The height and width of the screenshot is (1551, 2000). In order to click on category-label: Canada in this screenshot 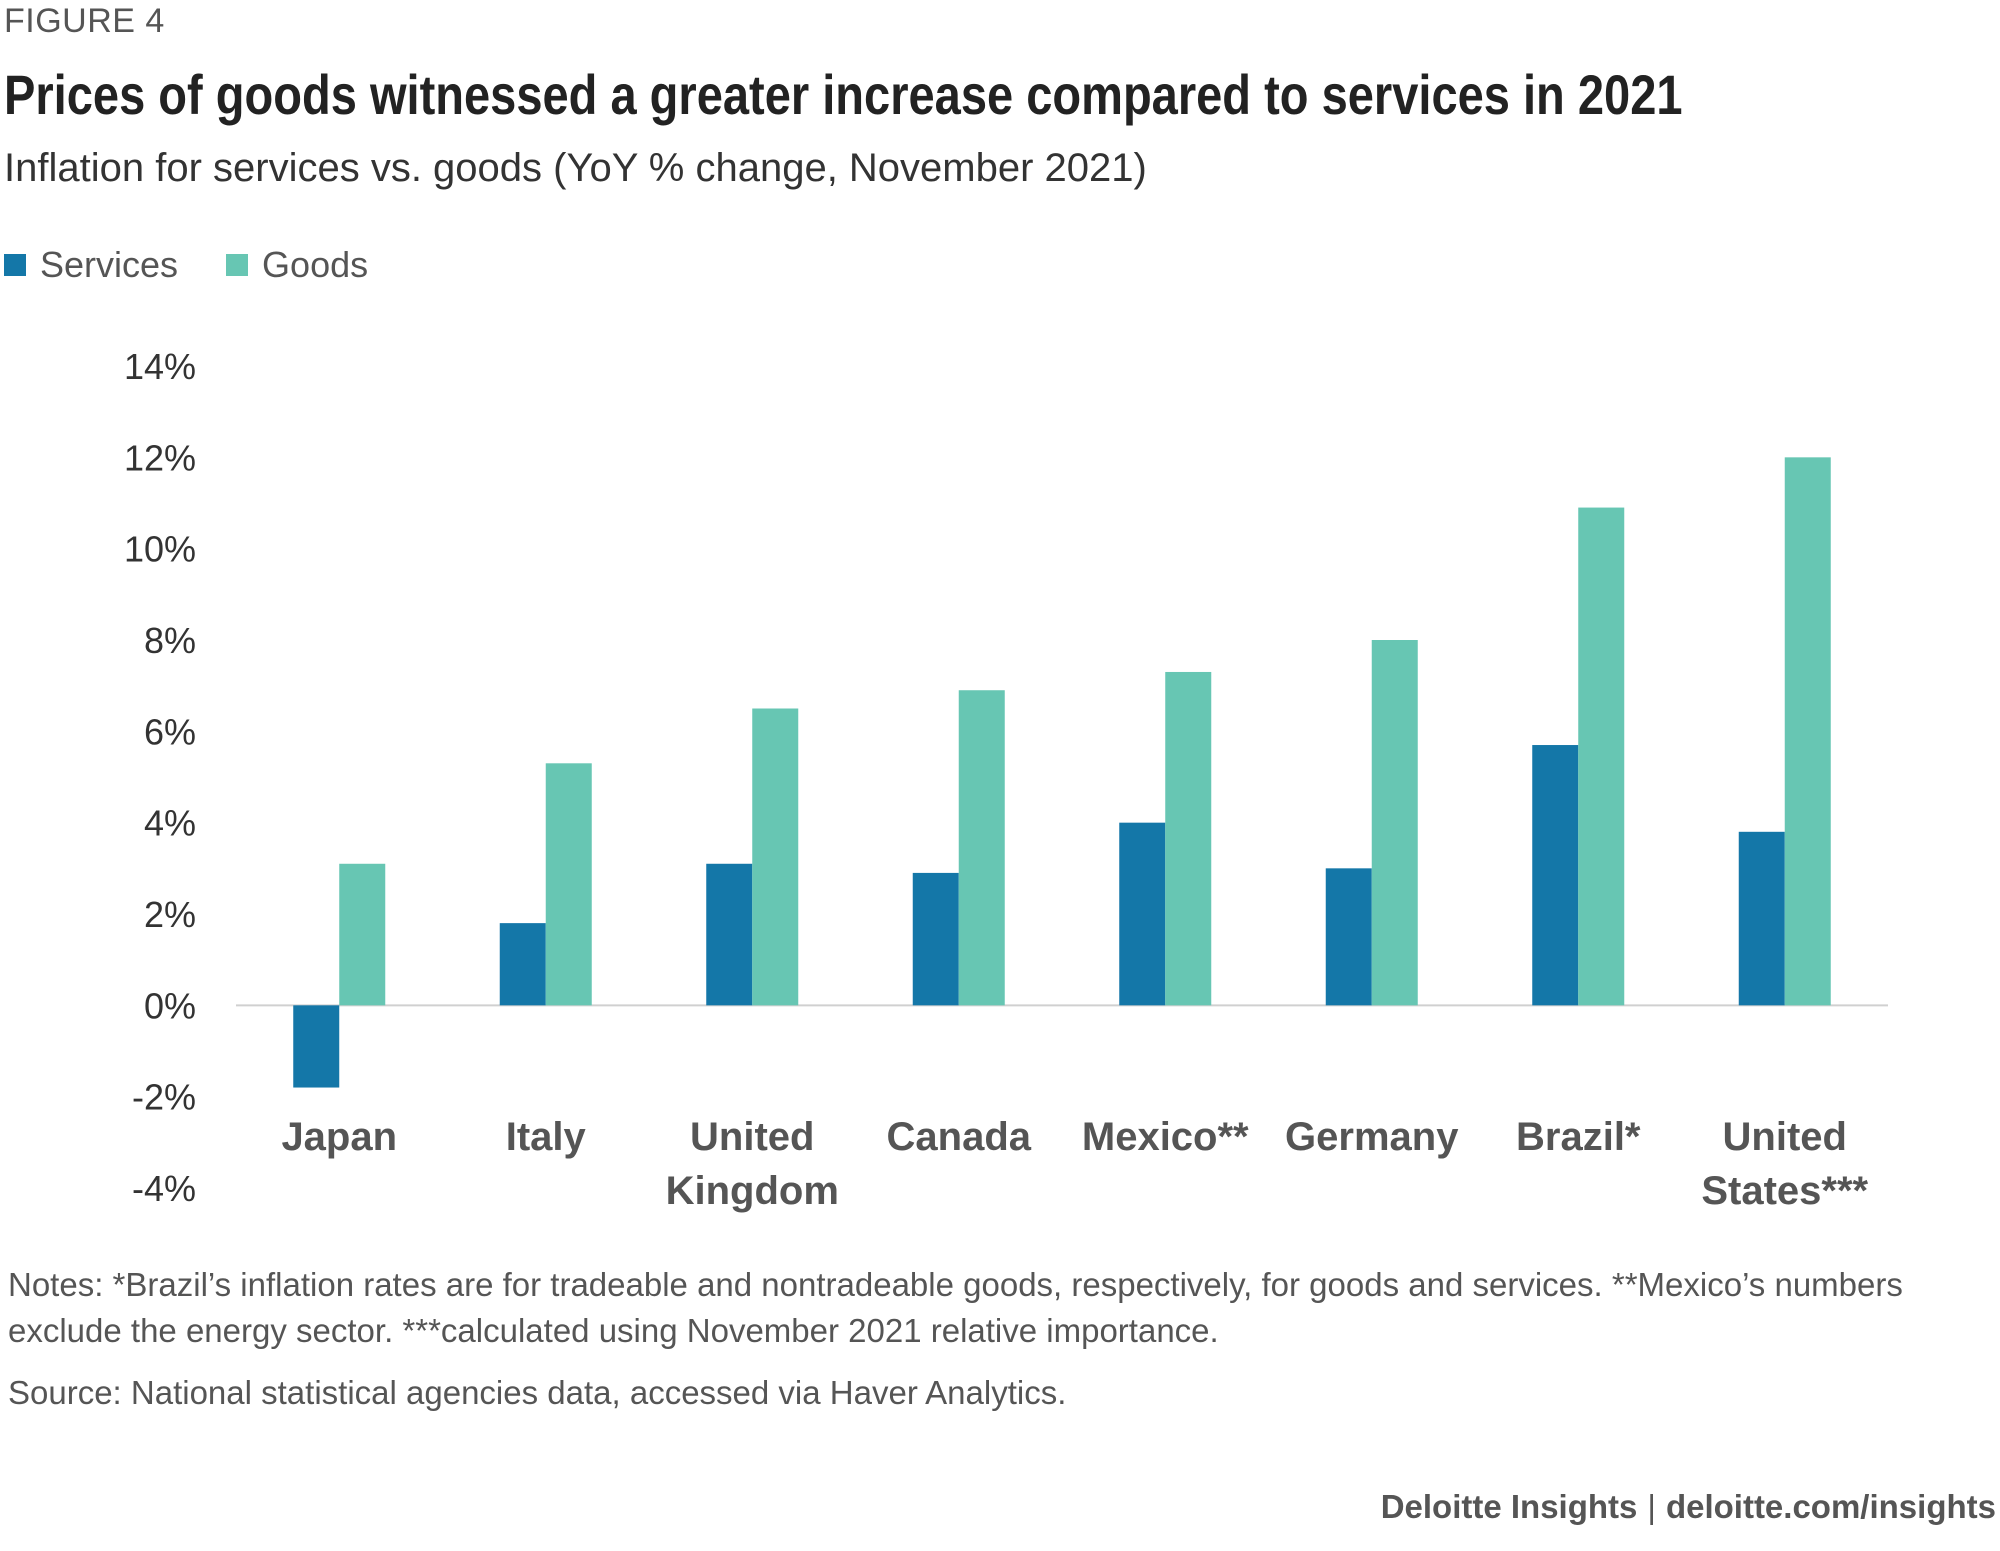, I will do `click(959, 1137)`.